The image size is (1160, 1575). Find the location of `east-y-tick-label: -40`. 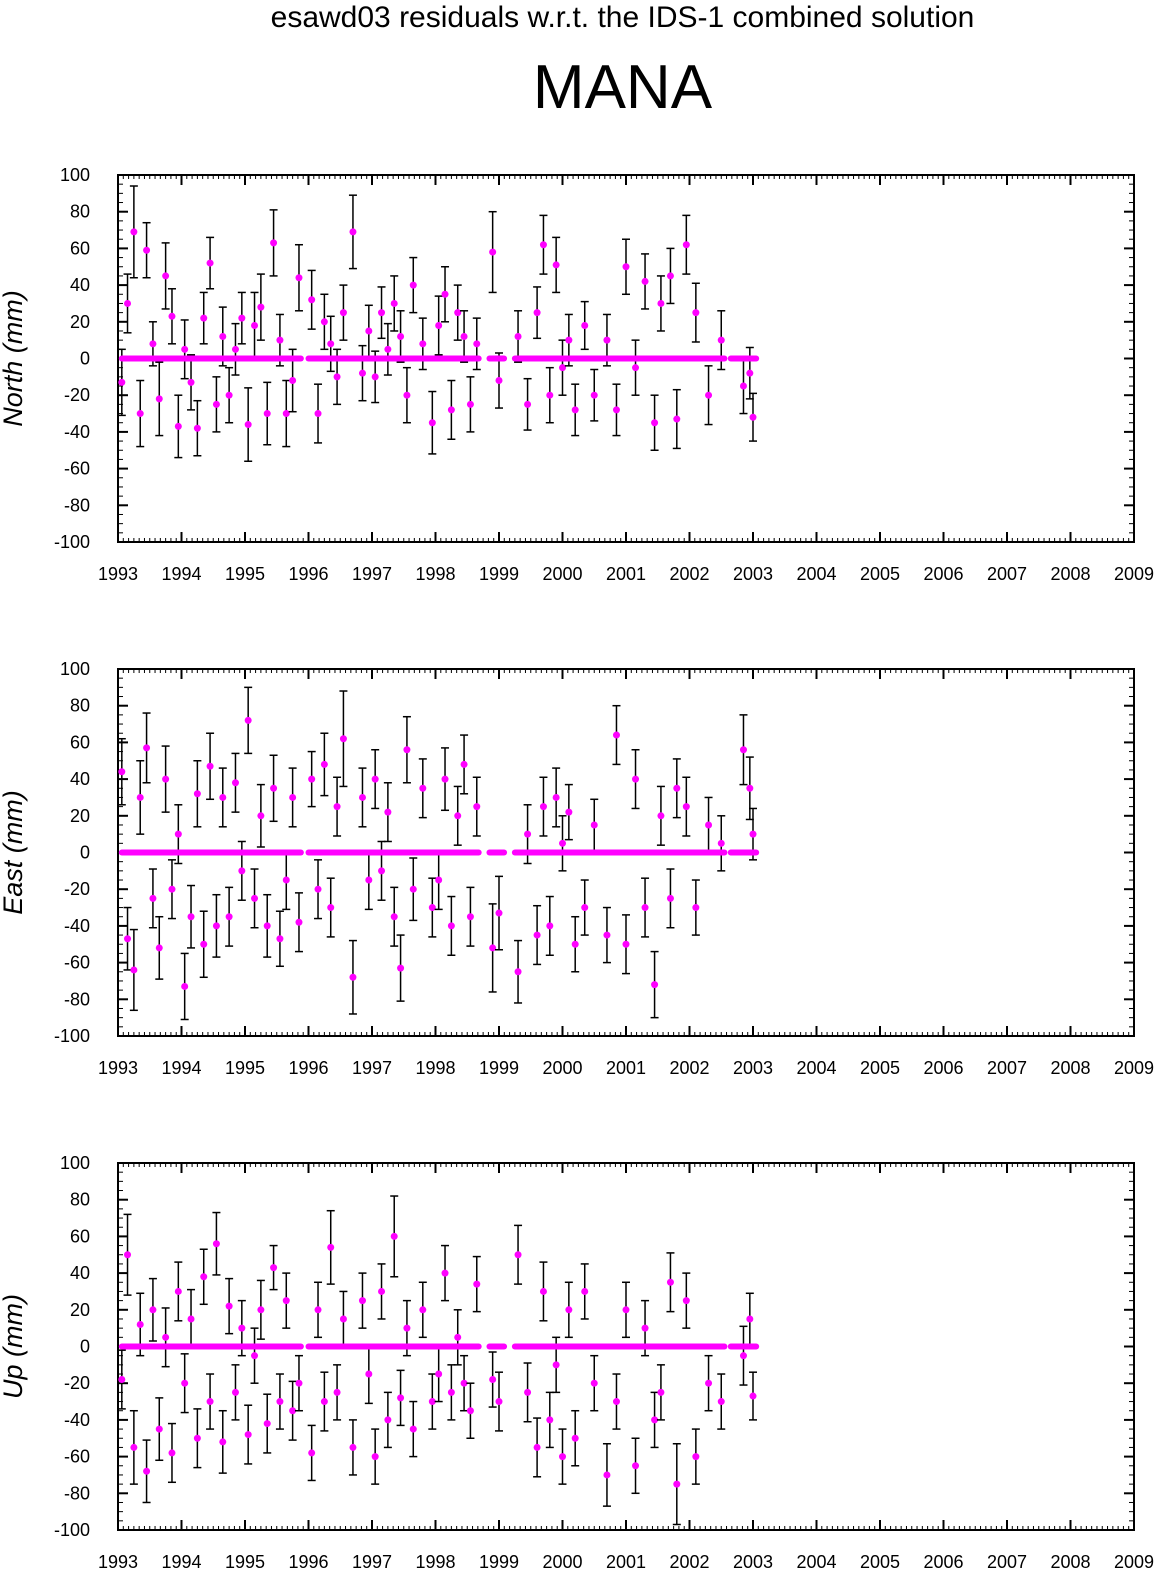

east-y-tick-label: -40 is located at coordinates (77, 926).